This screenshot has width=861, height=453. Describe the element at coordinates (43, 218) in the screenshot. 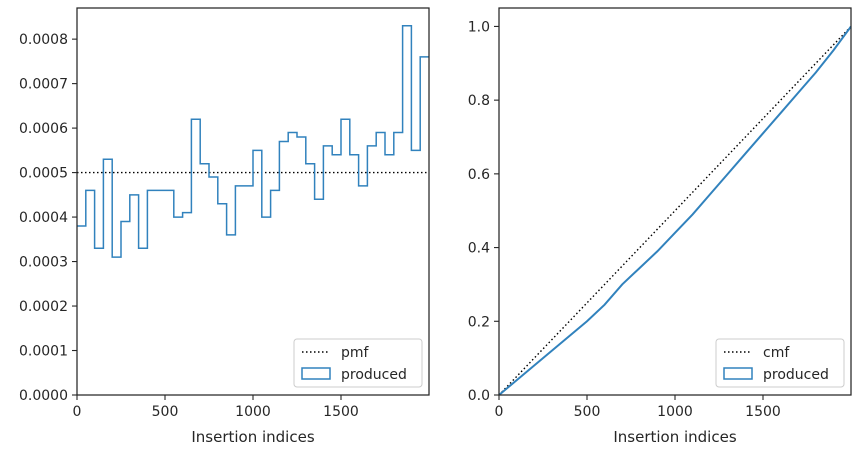

I see `y-tick-label: 0.0004` at that location.